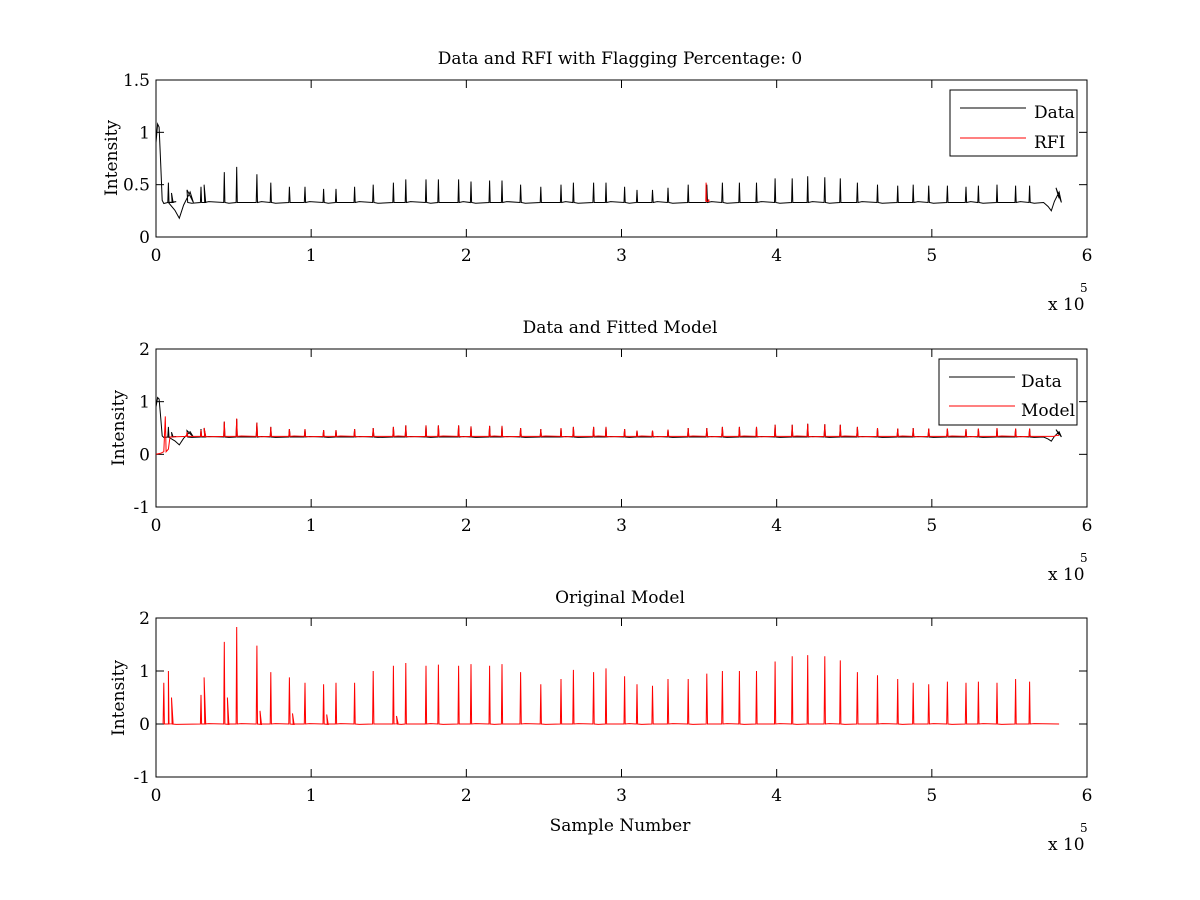 Image resolution: width=1200 pixels, height=900 pixels. I want to click on panel-1-x-tick-label: 5, so click(931, 256).